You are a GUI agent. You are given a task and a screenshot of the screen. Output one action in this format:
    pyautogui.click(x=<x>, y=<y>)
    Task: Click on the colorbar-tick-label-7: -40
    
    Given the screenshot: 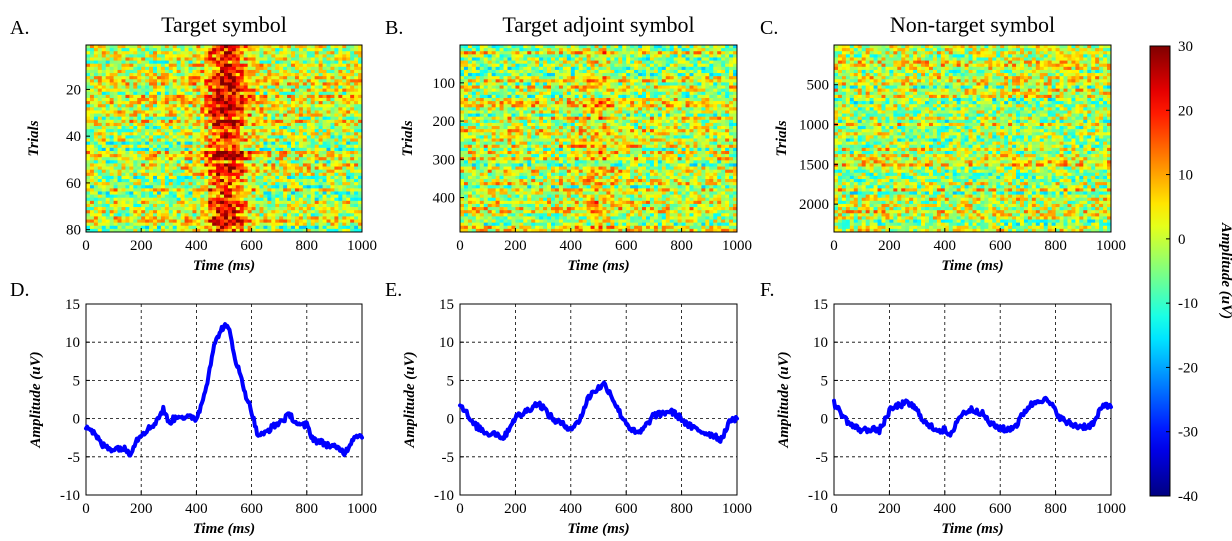 What is the action you would take?
    pyautogui.click(x=1188, y=497)
    